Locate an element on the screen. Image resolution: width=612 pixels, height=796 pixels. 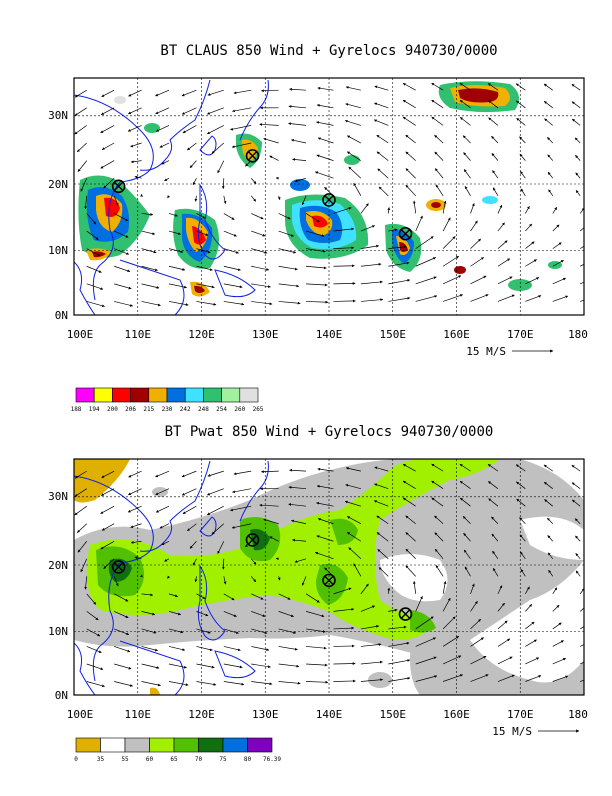
panel2-xtick: 160E is located at coordinates (456, 714).